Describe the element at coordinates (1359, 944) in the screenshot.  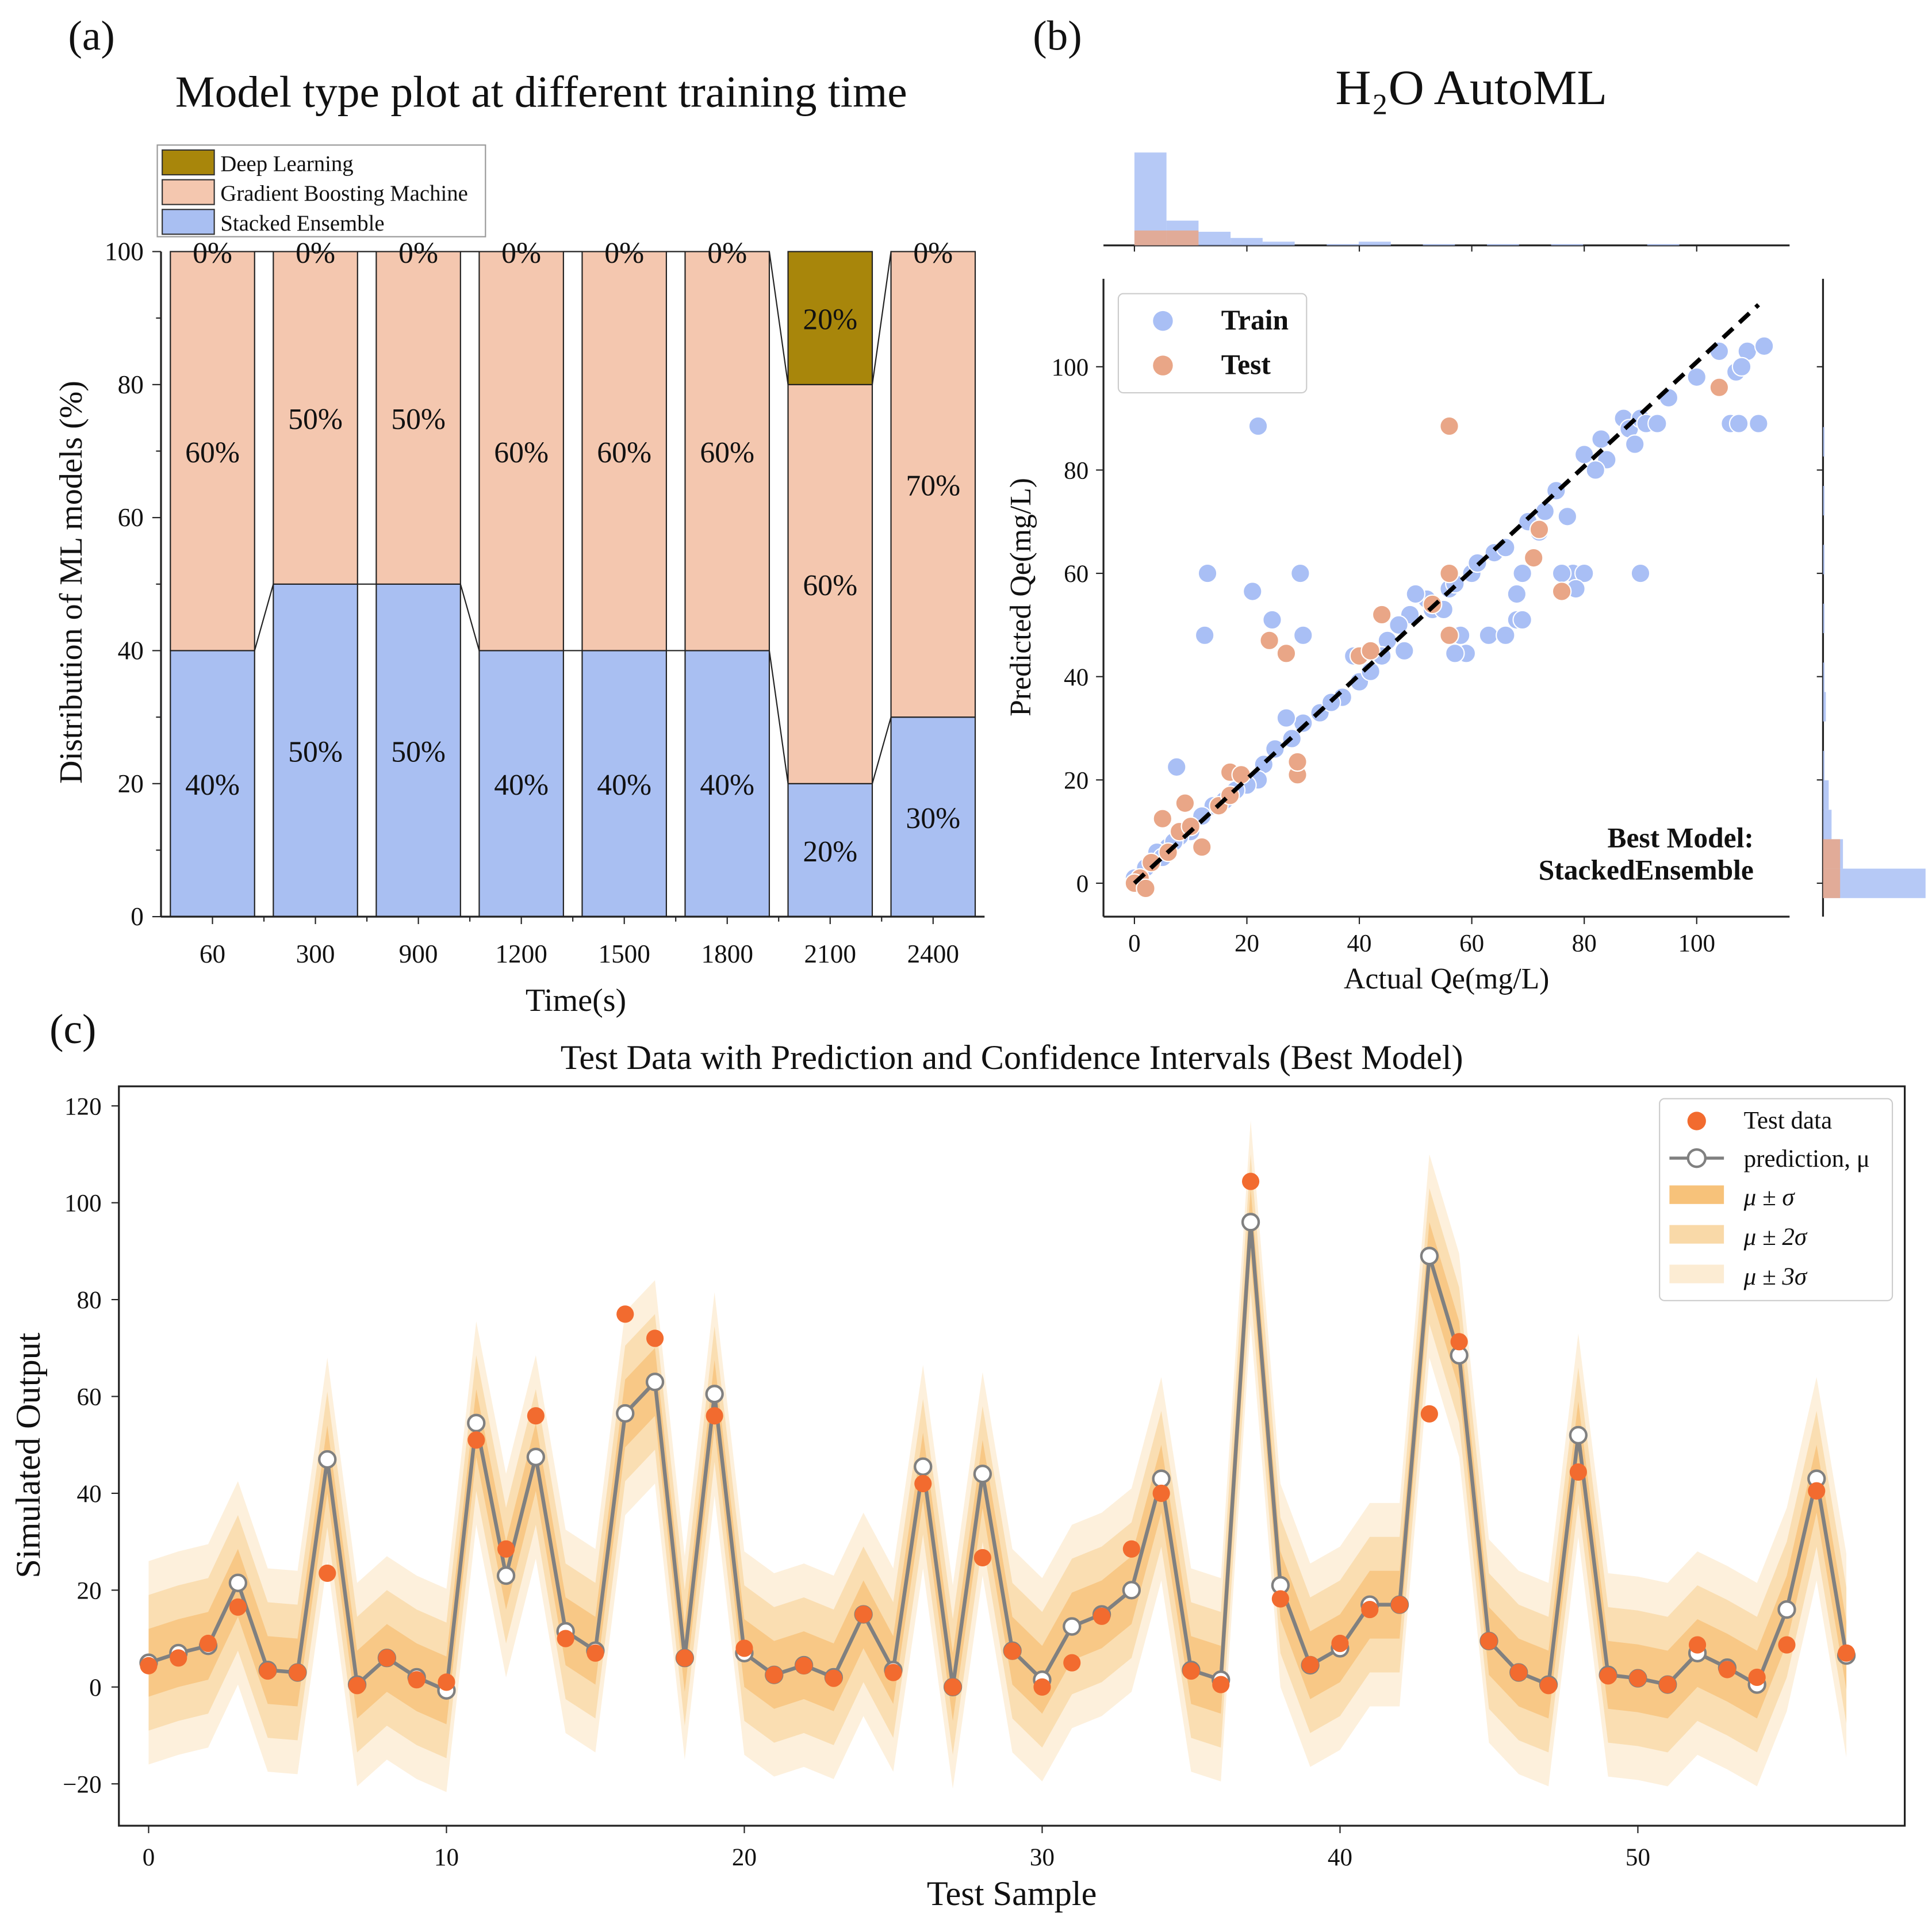
I see `x-tick-label: 40` at that location.